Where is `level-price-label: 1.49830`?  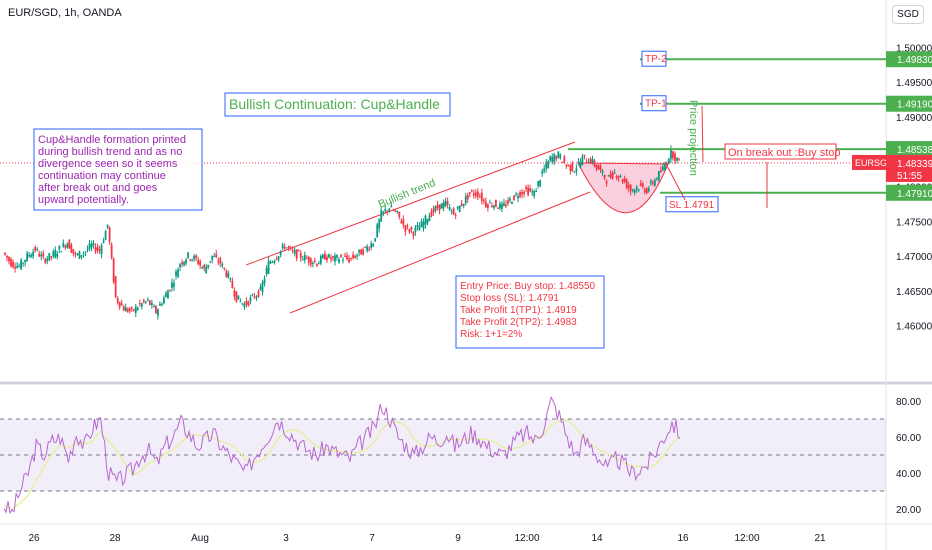 level-price-label: 1.49830 is located at coordinates (914, 60).